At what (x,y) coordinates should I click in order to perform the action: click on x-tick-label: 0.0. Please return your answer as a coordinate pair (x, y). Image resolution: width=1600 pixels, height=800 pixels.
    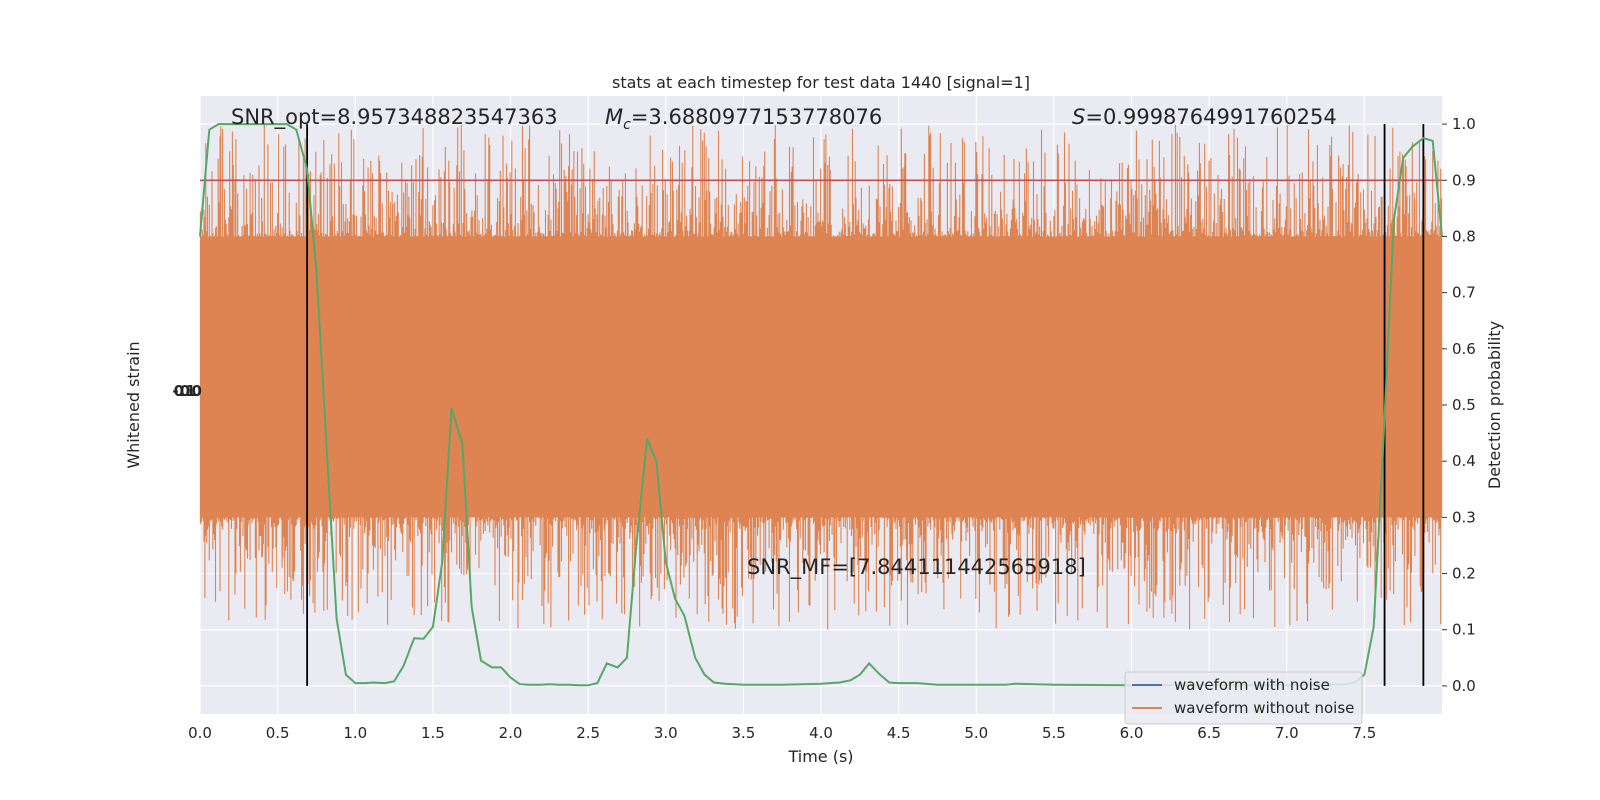
    Looking at the image, I should click on (200, 733).